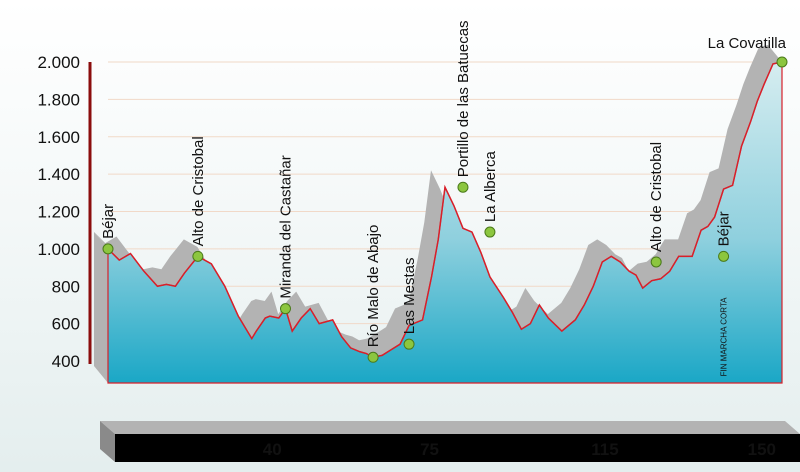 The height and width of the screenshot is (472, 800). I want to click on x-tick-label: 75, so click(429, 449).